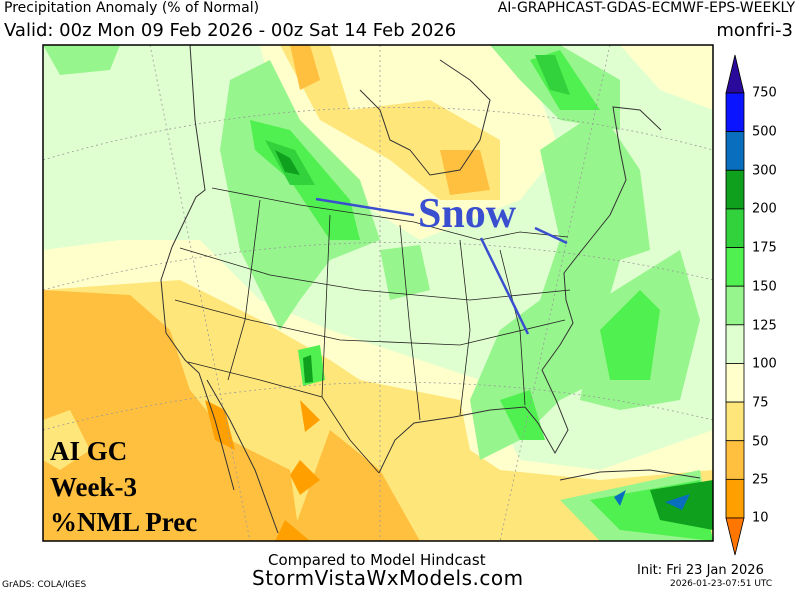  I want to click on colorbar-label: 125, so click(764, 326).